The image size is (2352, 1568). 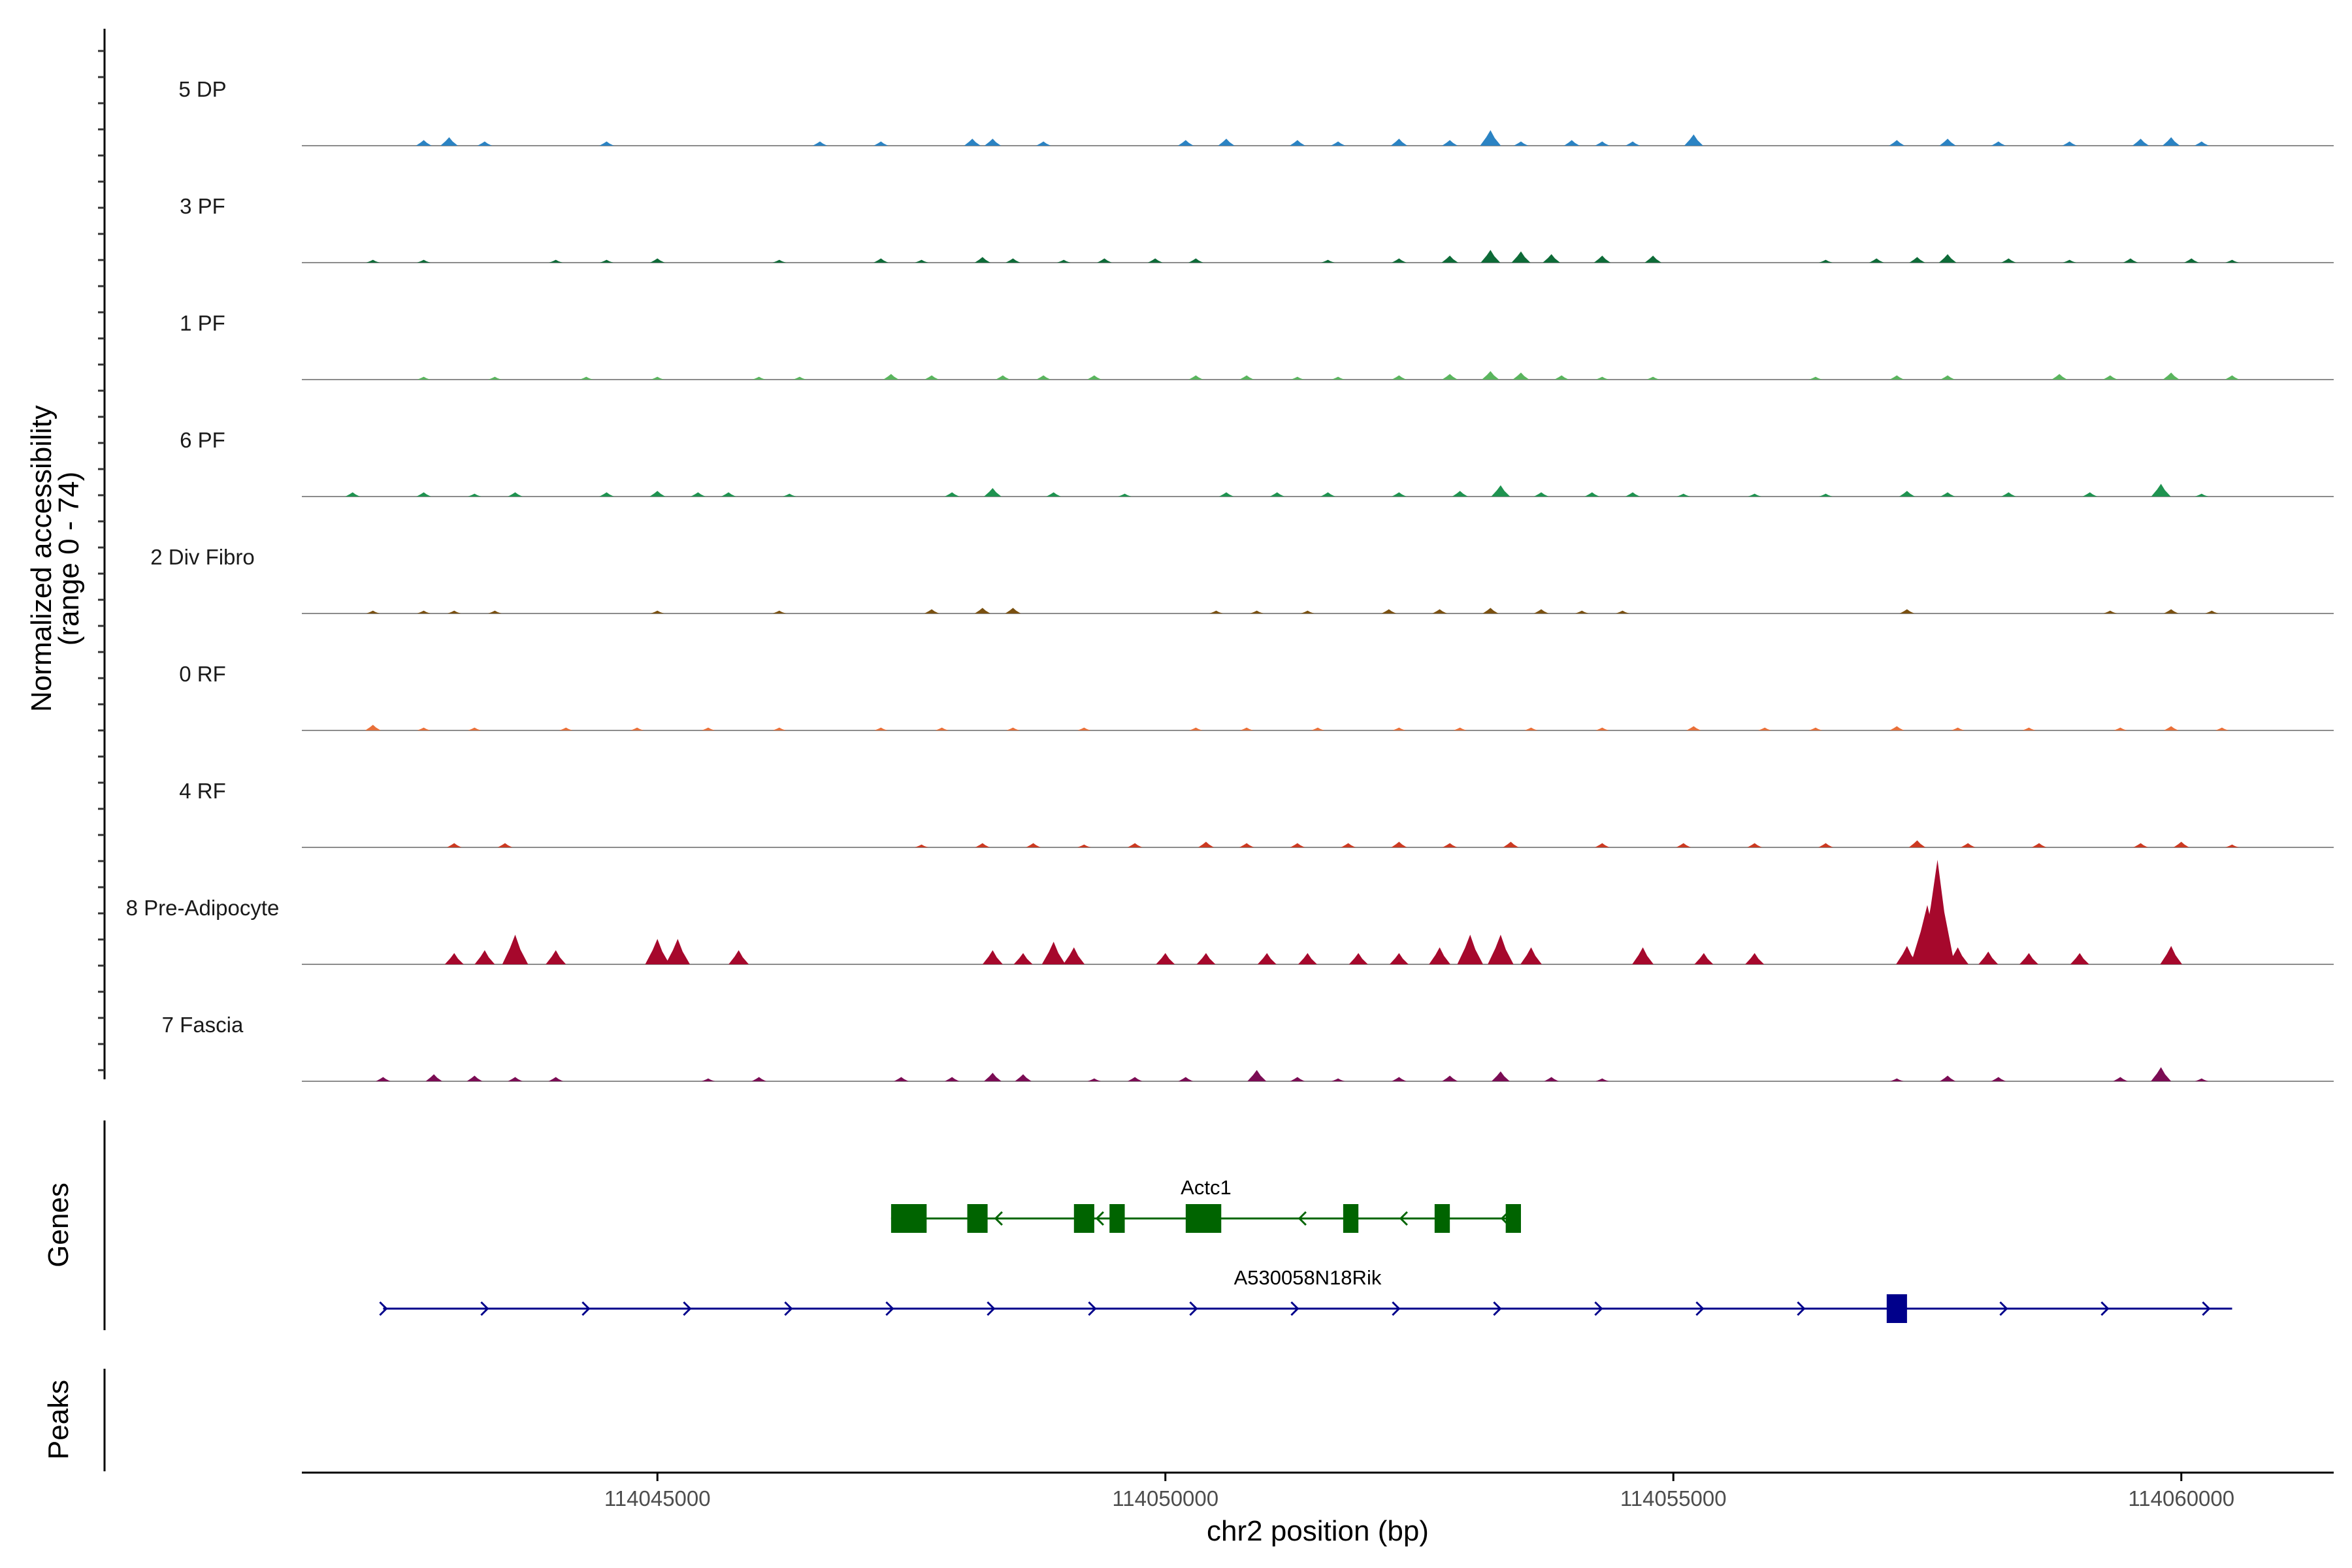 What do you see at coordinates (203, 908) in the screenshot?
I see `track-label-8-pre-adipocyte: 8 Pre-Adipocyte` at bounding box center [203, 908].